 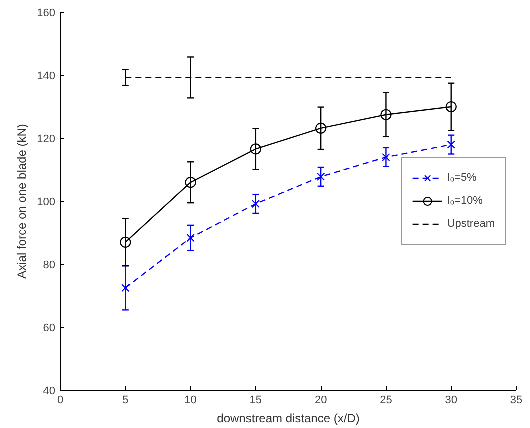 What do you see at coordinates (451, 400) in the screenshot?
I see `x-tick-label: 30` at bounding box center [451, 400].